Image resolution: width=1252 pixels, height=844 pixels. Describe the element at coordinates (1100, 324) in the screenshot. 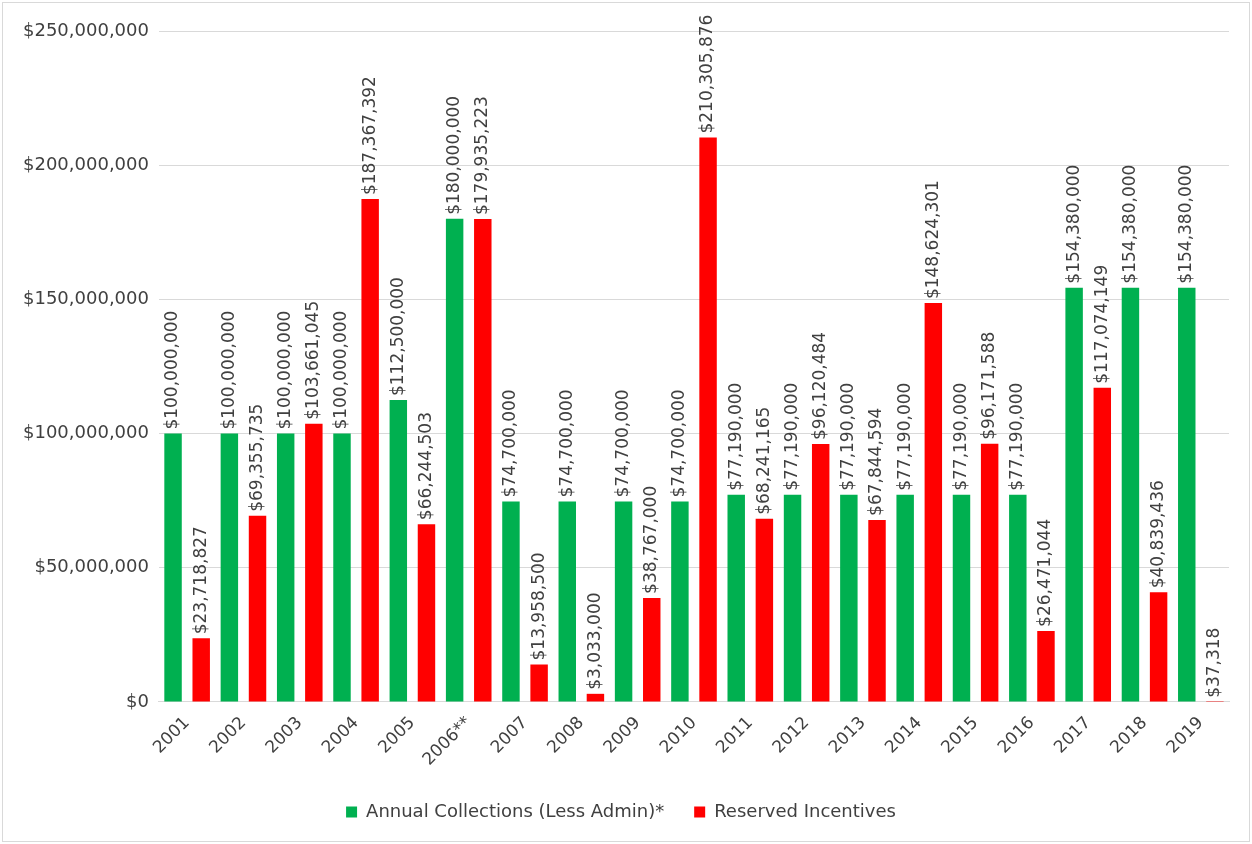

I see `data-label: $117,074,149` at that location.